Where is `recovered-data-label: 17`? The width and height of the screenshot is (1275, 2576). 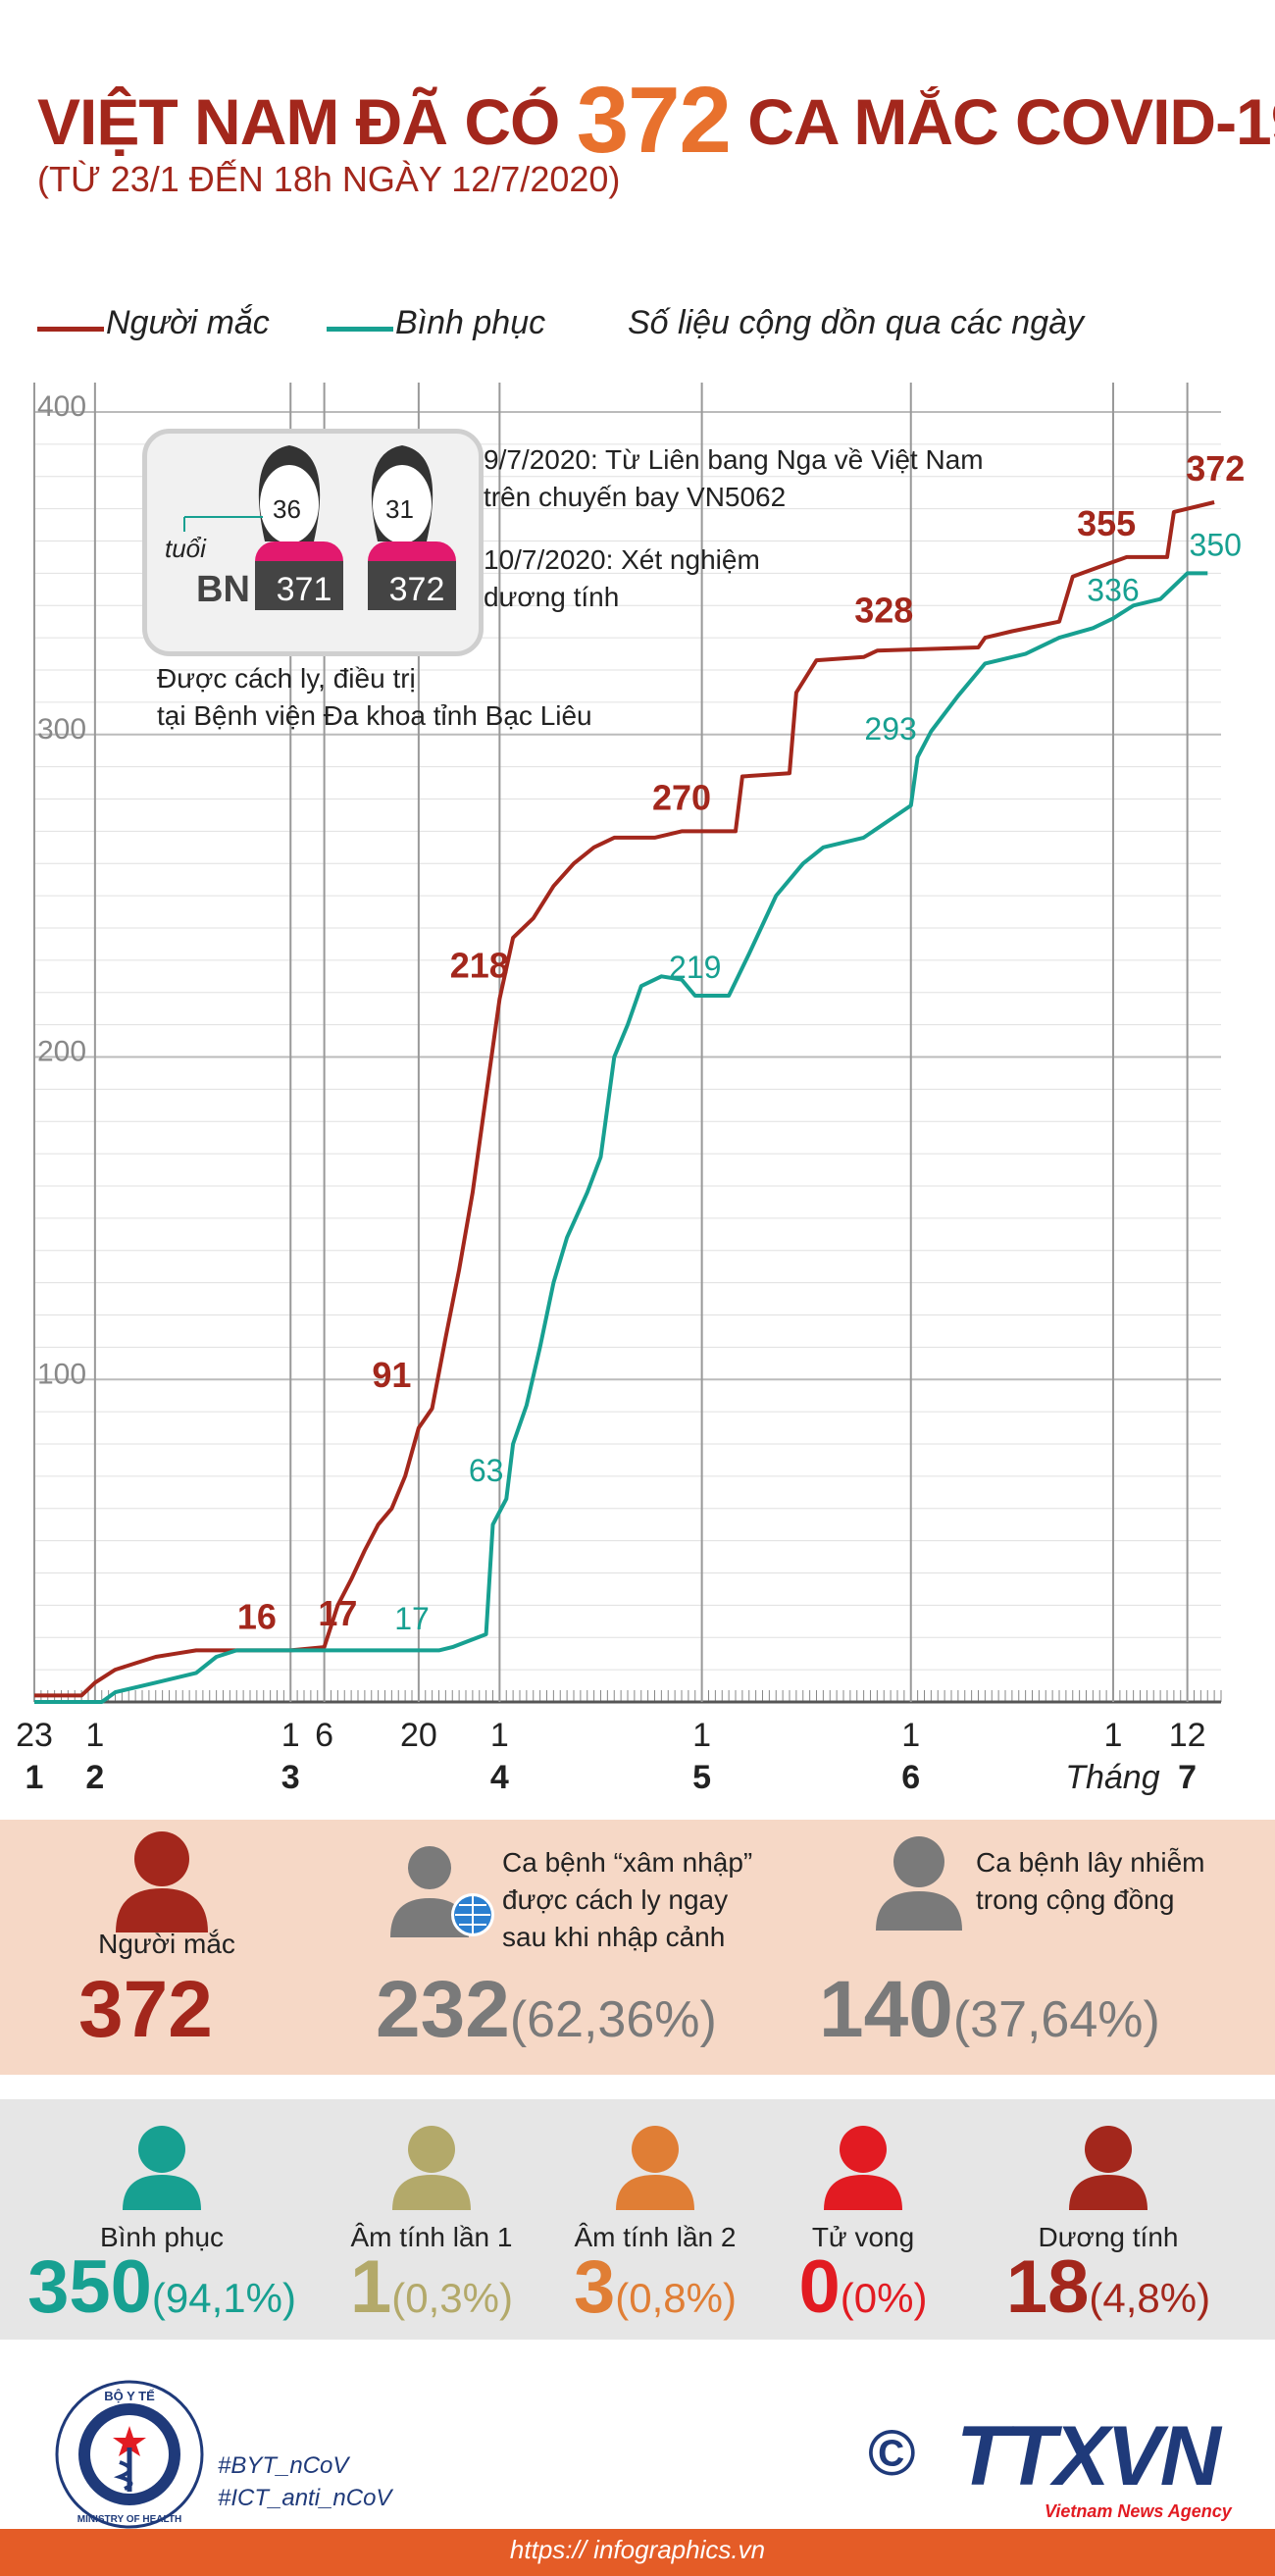 recovered-data-label: 17 is located at coordinates (412, 1618).